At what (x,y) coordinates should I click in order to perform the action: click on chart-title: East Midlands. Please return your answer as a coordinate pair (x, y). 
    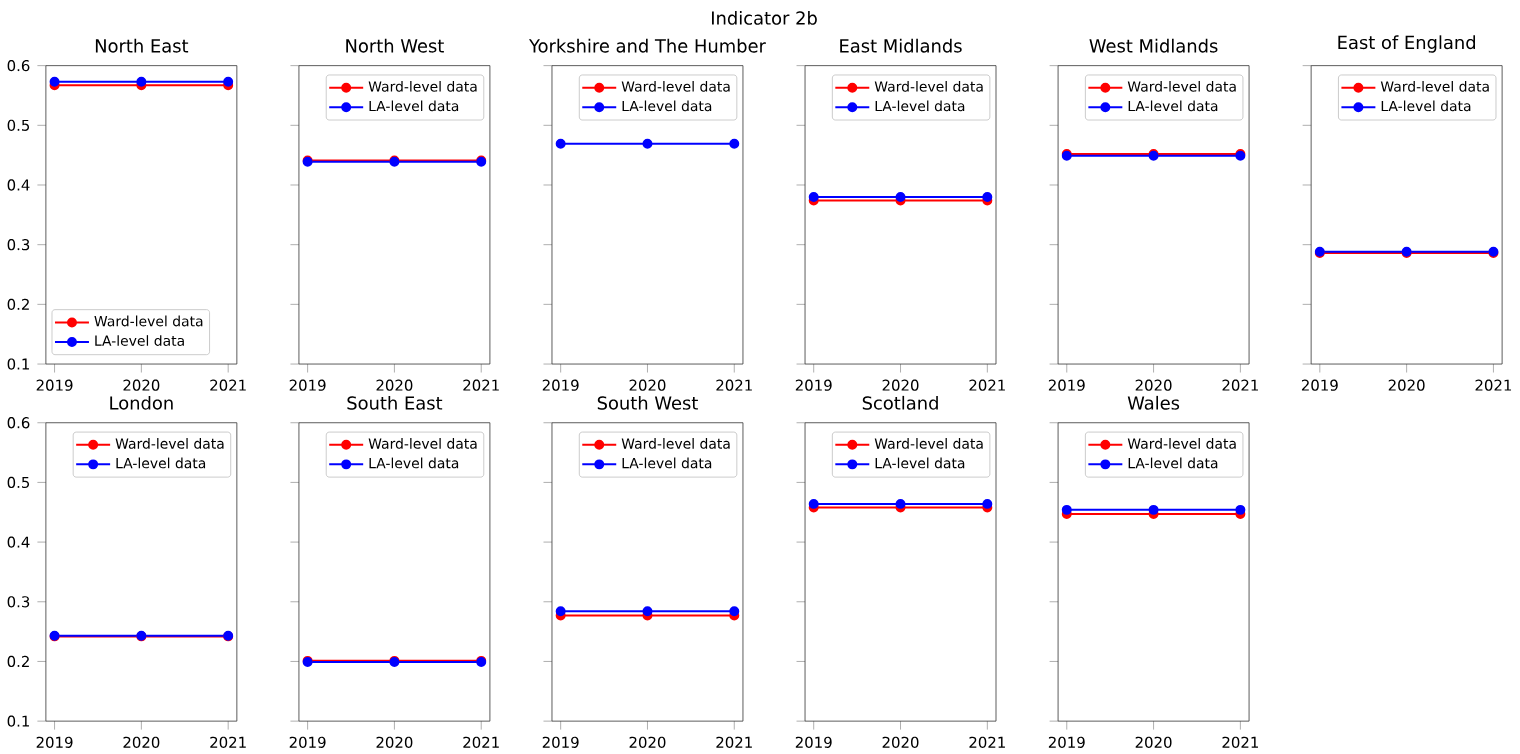
    Looking at the image, I should click on (901, 45).